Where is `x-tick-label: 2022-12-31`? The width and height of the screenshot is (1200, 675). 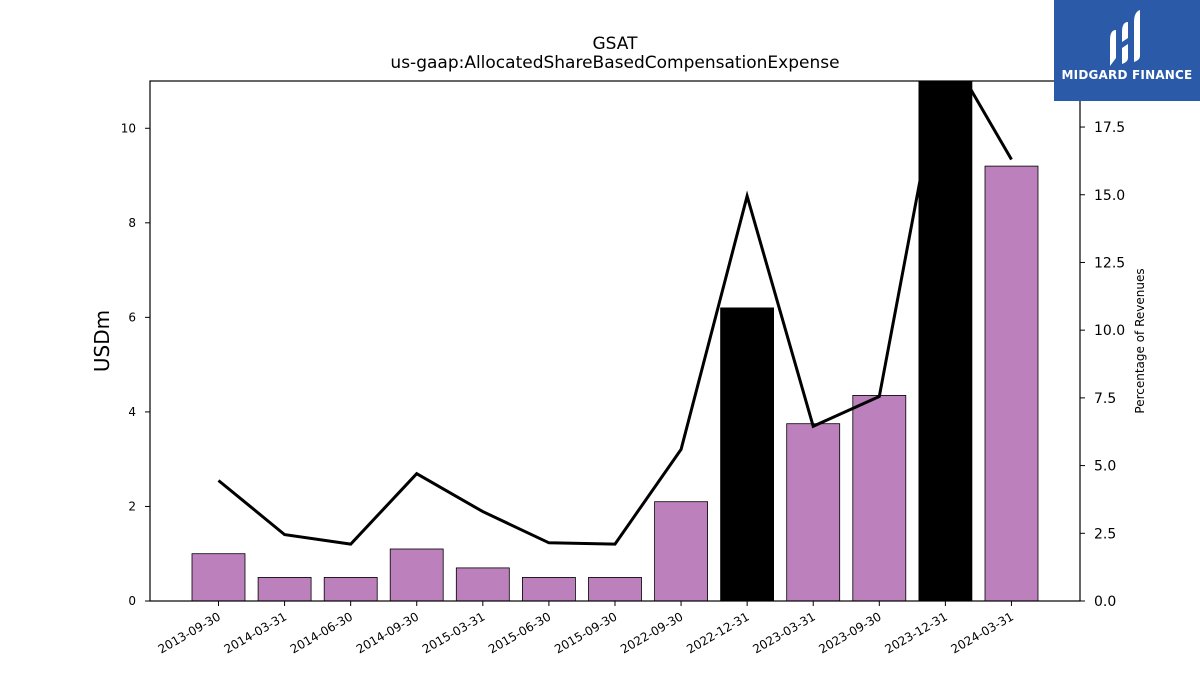
x-tick-label: 2022-12-31 is located at coordinates (717, 632).